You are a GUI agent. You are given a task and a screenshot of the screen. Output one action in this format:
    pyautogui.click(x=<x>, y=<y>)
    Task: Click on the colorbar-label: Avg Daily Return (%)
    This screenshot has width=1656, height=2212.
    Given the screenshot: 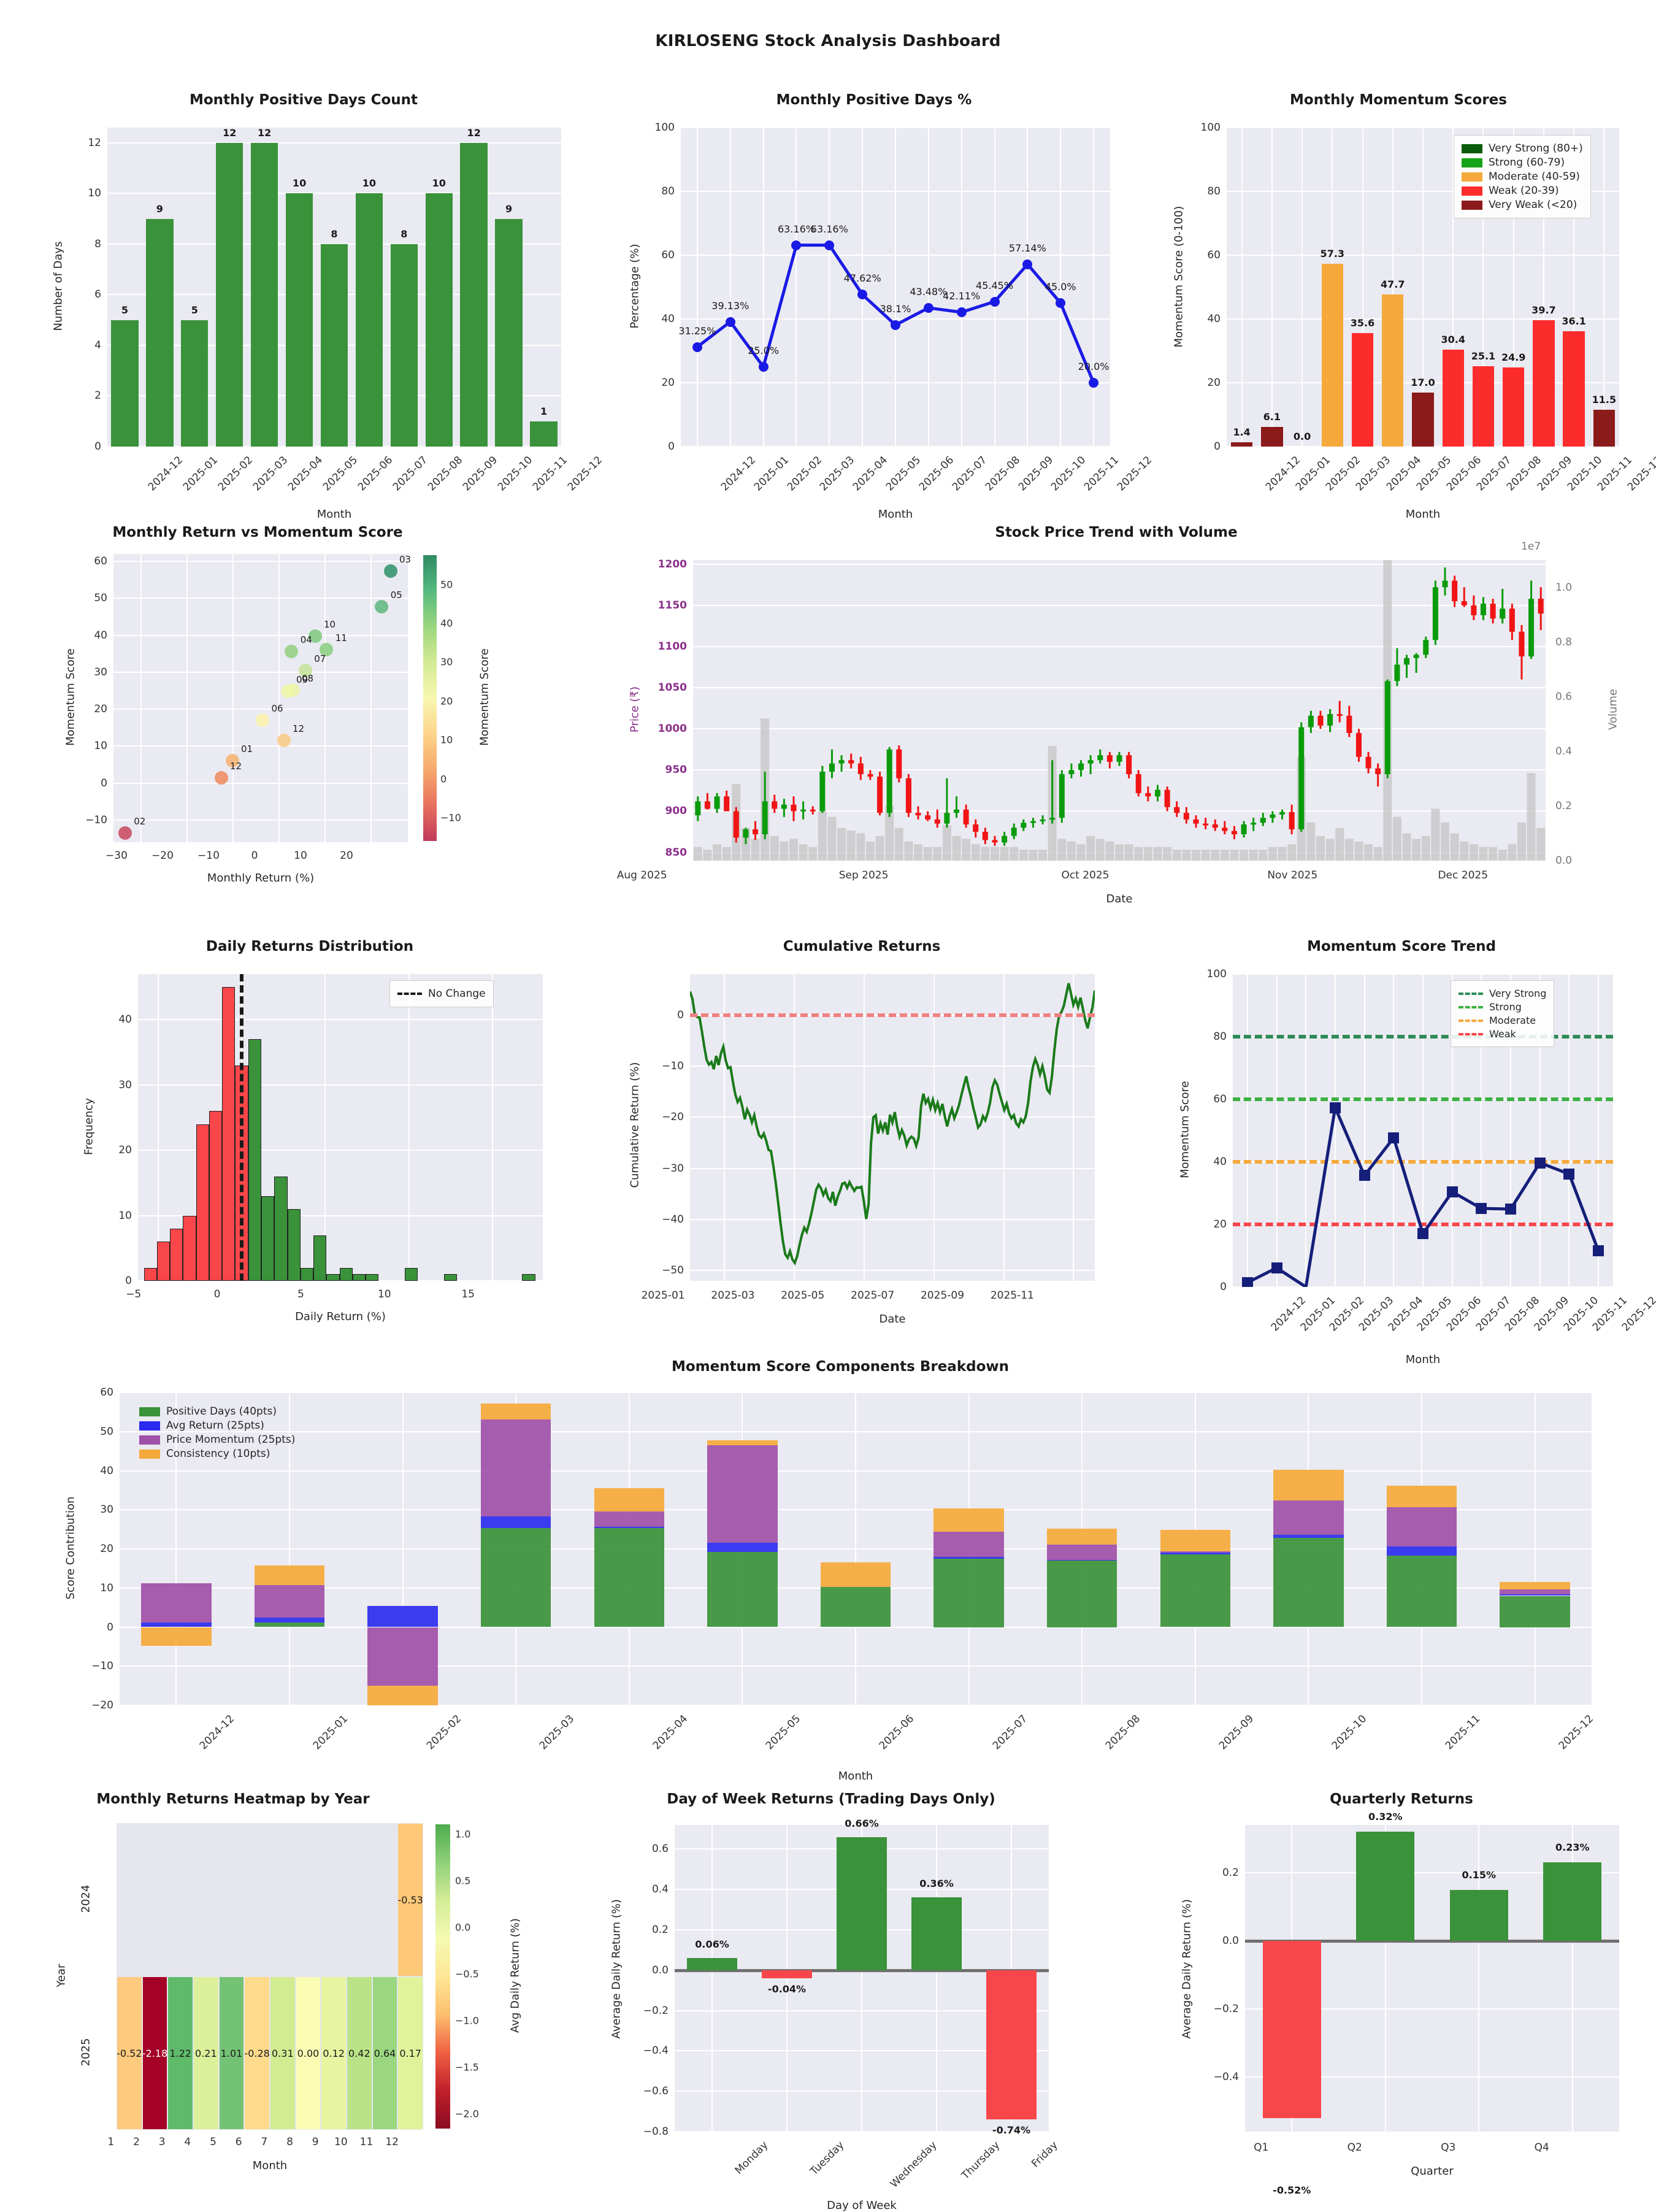 What is the action you would take?
    pyautogui.click(x=515, y=1975)
    